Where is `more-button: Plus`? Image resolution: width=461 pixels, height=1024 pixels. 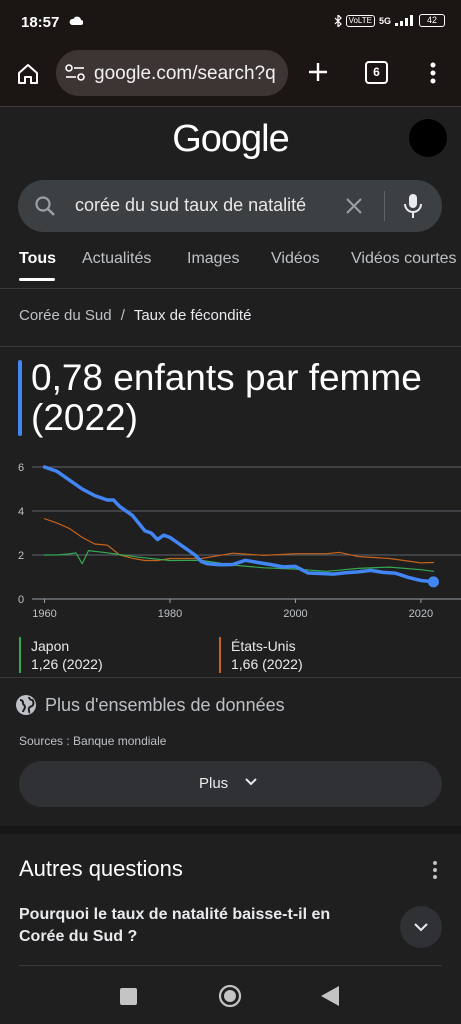 more-button: Plus is located at coordinates (230, 784).